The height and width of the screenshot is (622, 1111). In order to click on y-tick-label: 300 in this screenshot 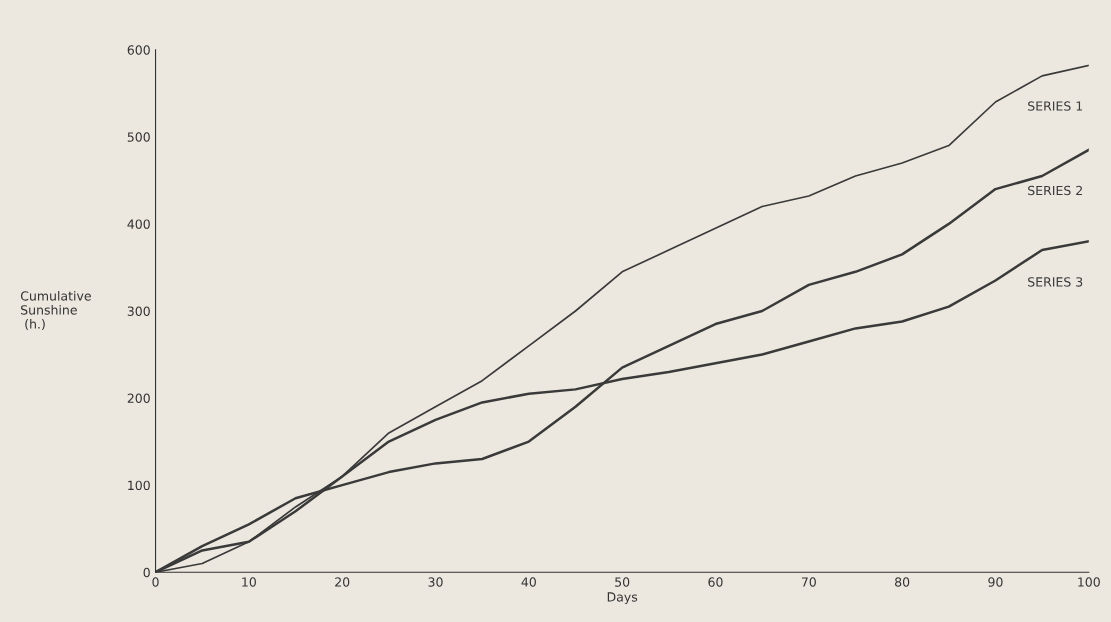, I will do `click(138, 311)`.